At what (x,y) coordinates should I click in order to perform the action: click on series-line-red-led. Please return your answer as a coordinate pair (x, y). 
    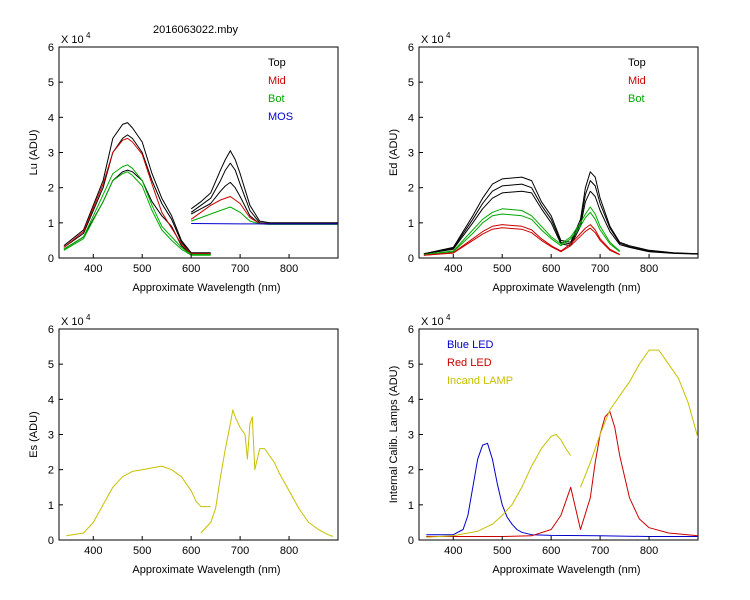
    Looking at the image, I should click on (562, 474).